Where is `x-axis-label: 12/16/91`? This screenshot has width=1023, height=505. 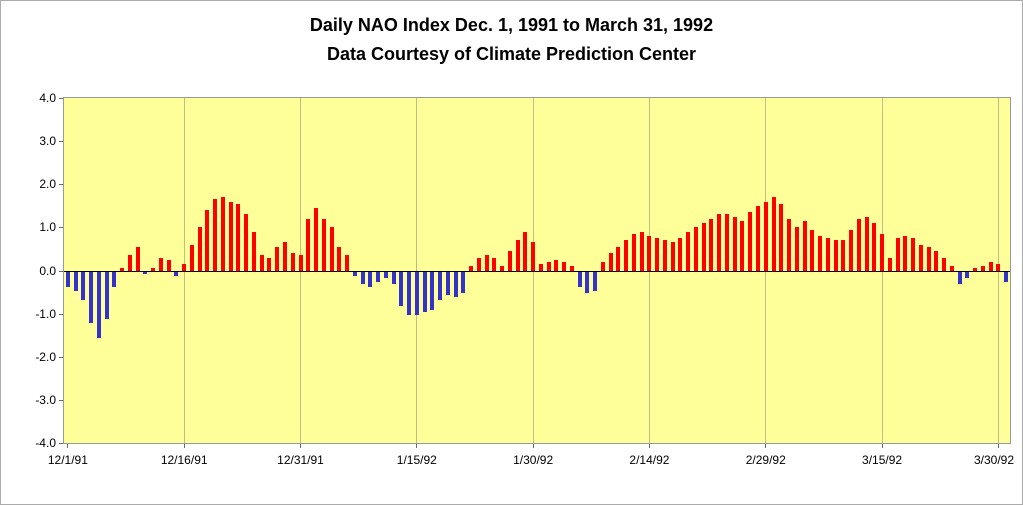 x-axis-label: 12/16/91 is located at coordinates (184, 460).